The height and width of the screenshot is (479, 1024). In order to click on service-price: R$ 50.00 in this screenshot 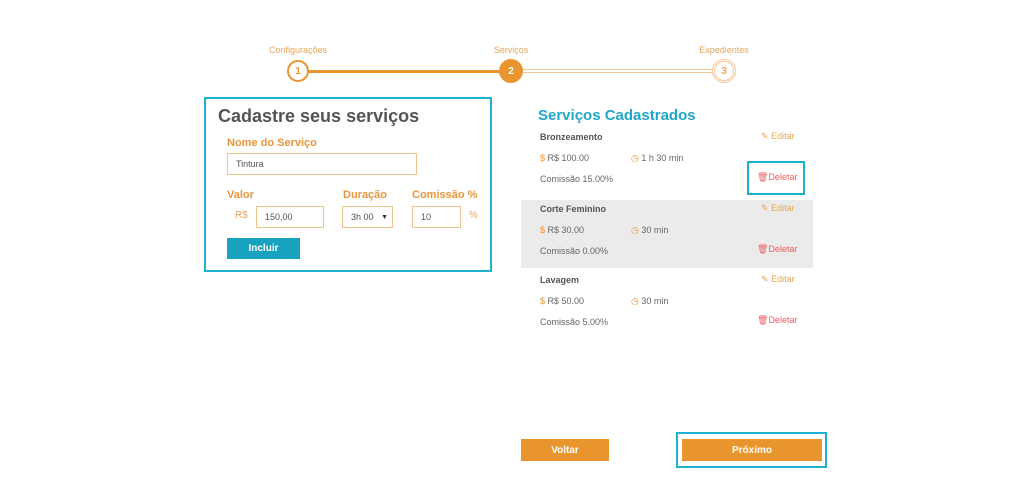, I will do `click(566, 301)`.